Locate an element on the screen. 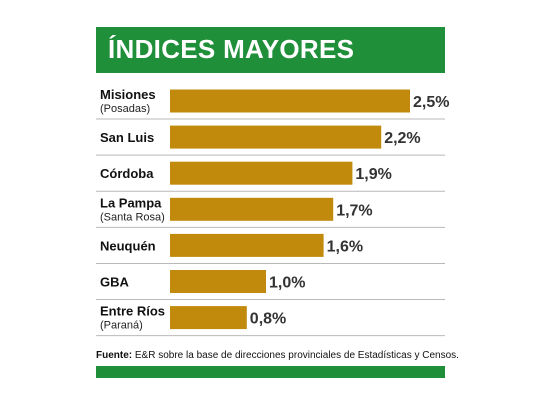  category-sublabel: (Posadas) is located at coordinates (125, 109).